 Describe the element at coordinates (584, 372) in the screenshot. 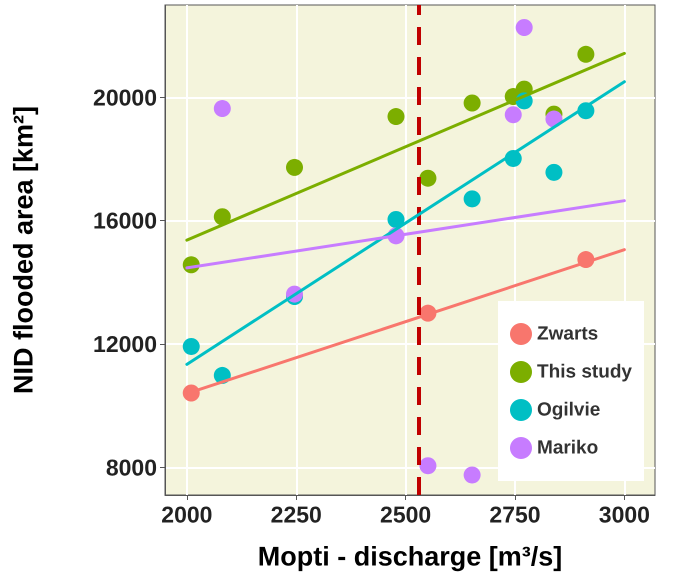

I see `legend-label: This study` at that location.